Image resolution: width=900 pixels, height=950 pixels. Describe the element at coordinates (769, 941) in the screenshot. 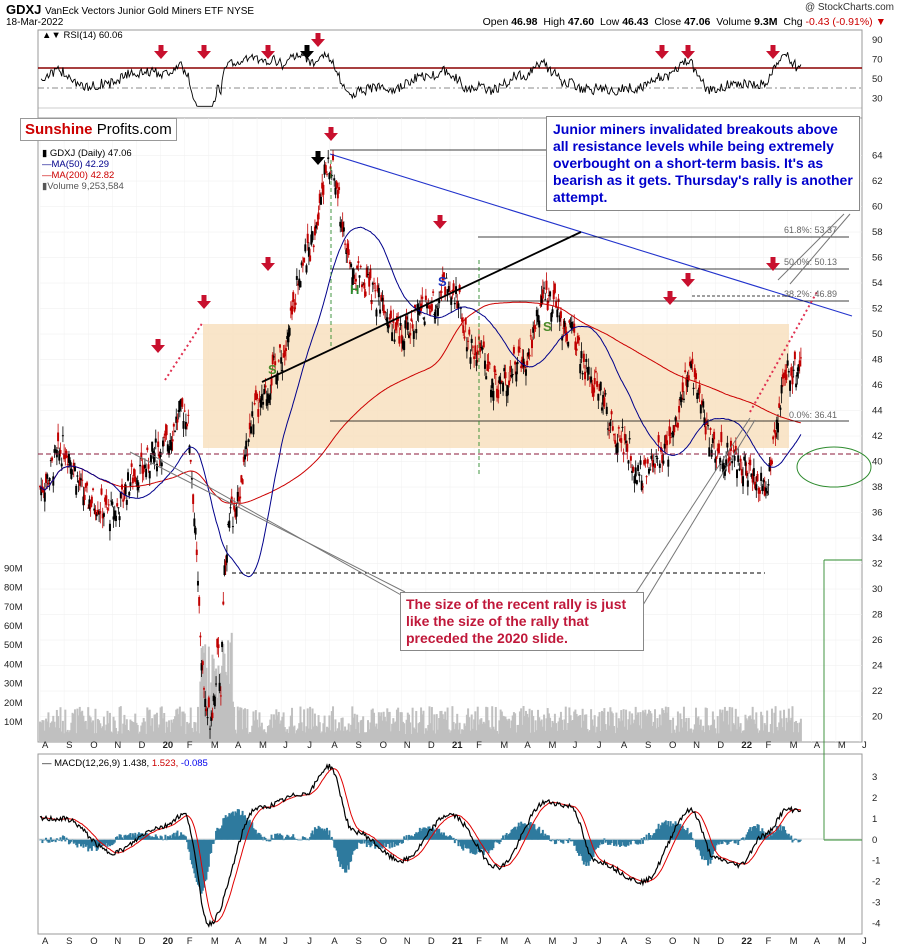

I see `x-tick-label: F` at that location.